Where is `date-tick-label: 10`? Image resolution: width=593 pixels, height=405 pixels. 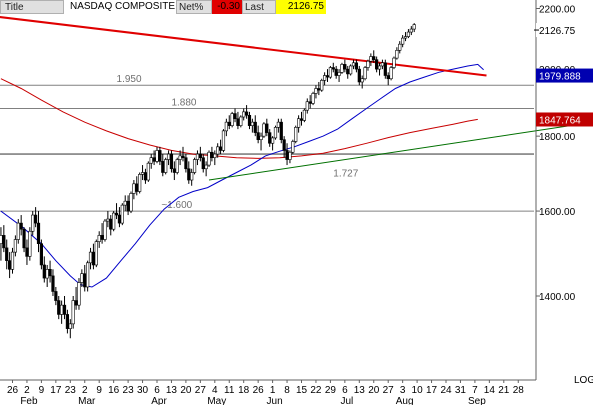 date-tick-label: 10 is located at coordinates (418, 390).